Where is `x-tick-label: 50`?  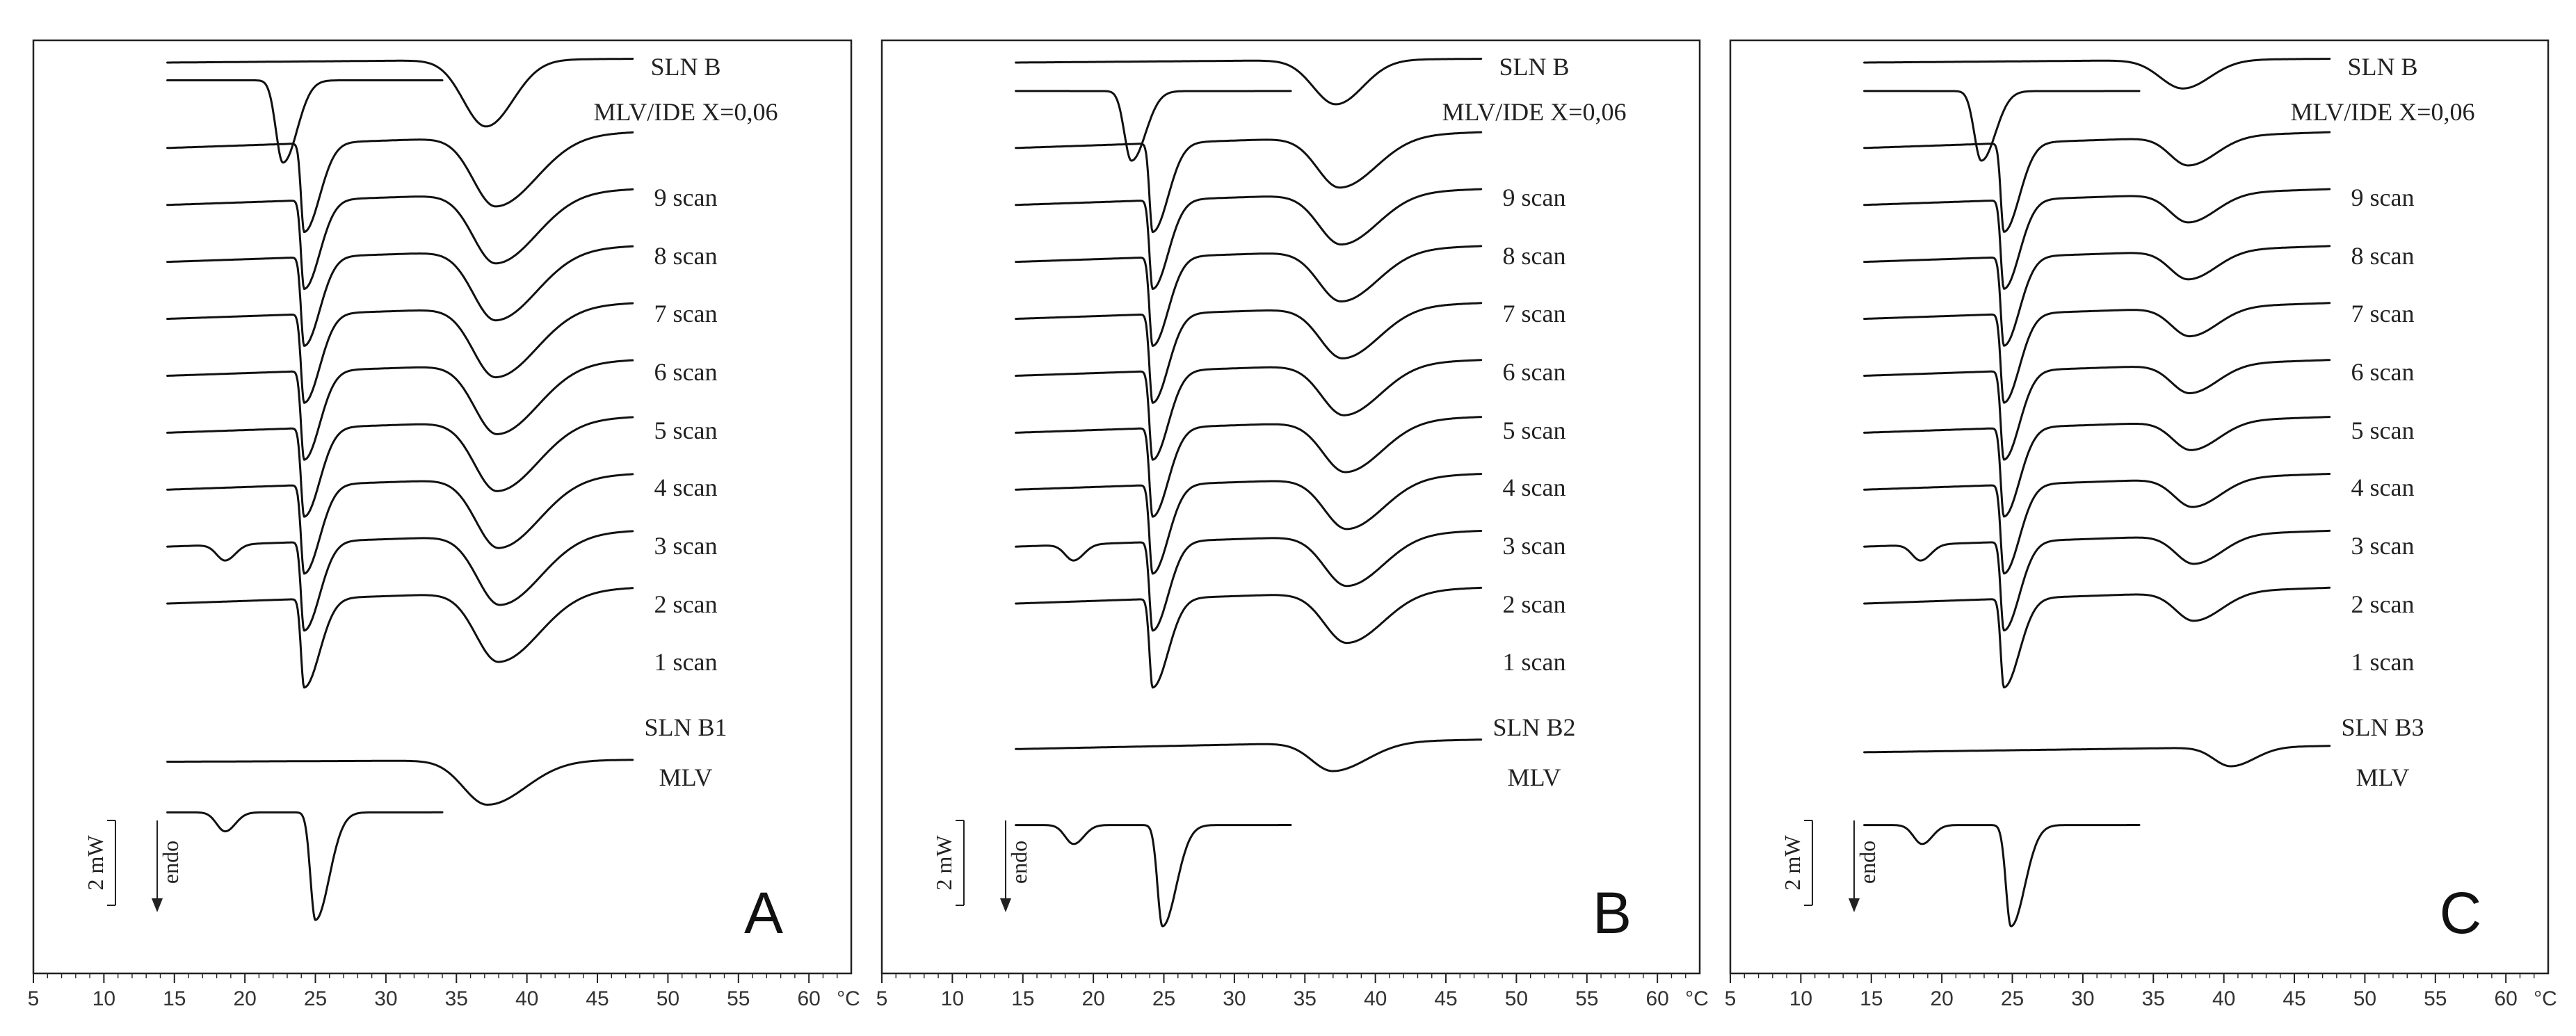
x-tick-label: 50 is located at coordinates (1516, 998).